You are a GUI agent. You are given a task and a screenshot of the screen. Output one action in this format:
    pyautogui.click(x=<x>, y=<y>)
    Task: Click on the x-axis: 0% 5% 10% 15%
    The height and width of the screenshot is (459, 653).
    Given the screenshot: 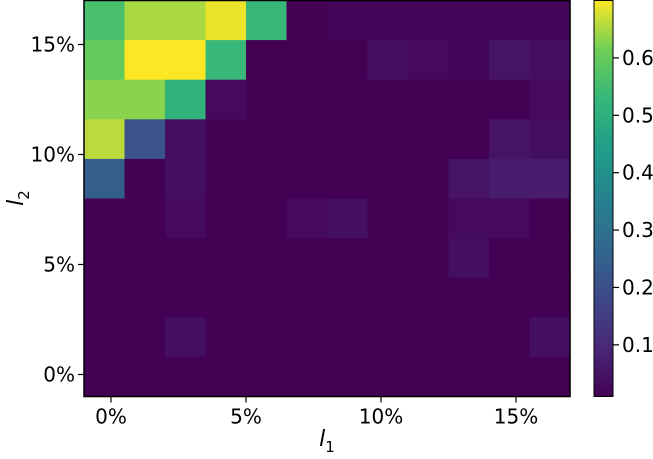 What is the action you would take?
    pyautogui.click(x=316, y=412)
    